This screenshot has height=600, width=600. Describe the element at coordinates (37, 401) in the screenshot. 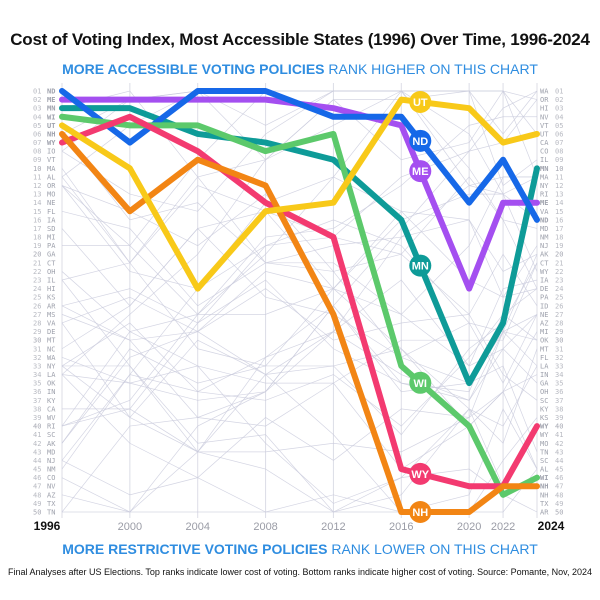

I see `left-rank-37: 37` at that location.